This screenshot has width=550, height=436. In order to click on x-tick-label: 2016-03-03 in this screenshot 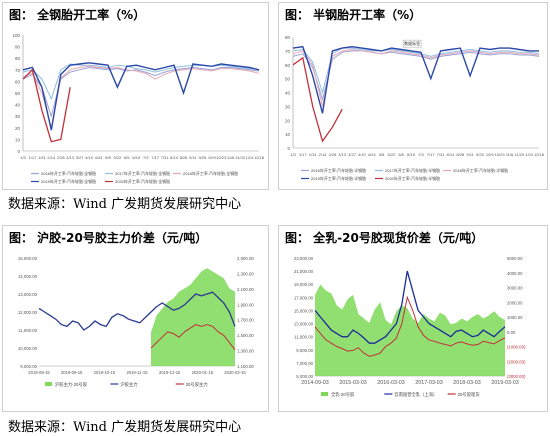, I will do `click(391, 383)`.